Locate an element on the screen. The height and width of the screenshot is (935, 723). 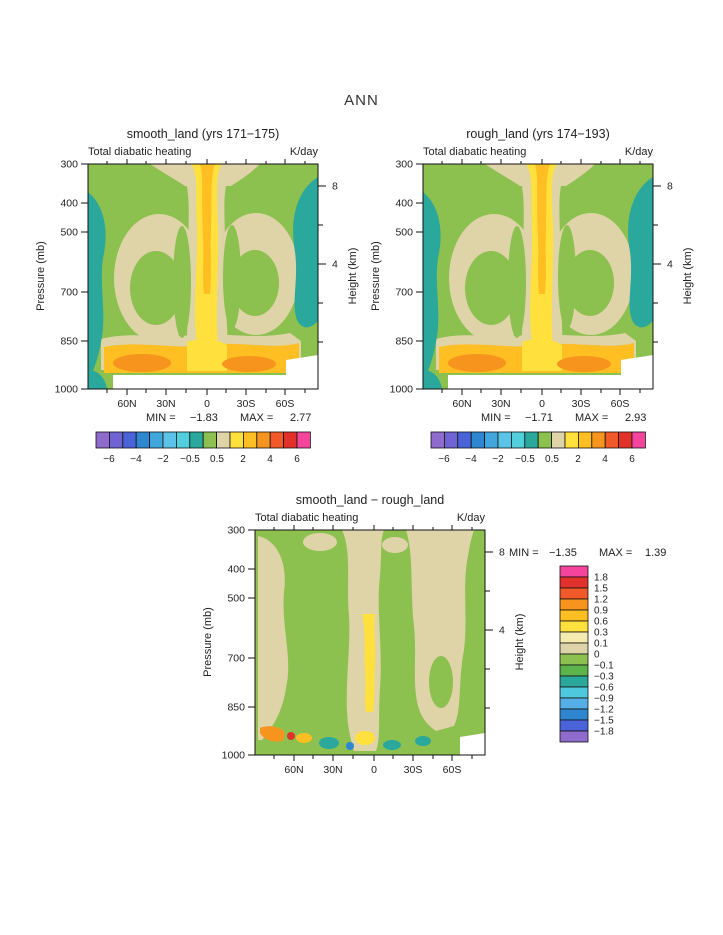
max-value: 2.77 is located at coordinates (300, 418).